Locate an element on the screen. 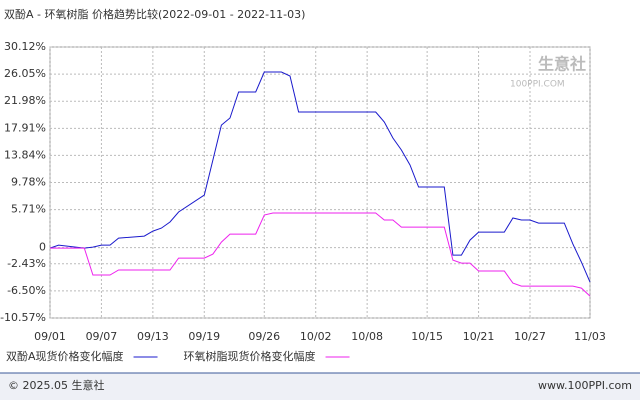  x-tick-label: 11/03 is located at coordinates (590, 336).